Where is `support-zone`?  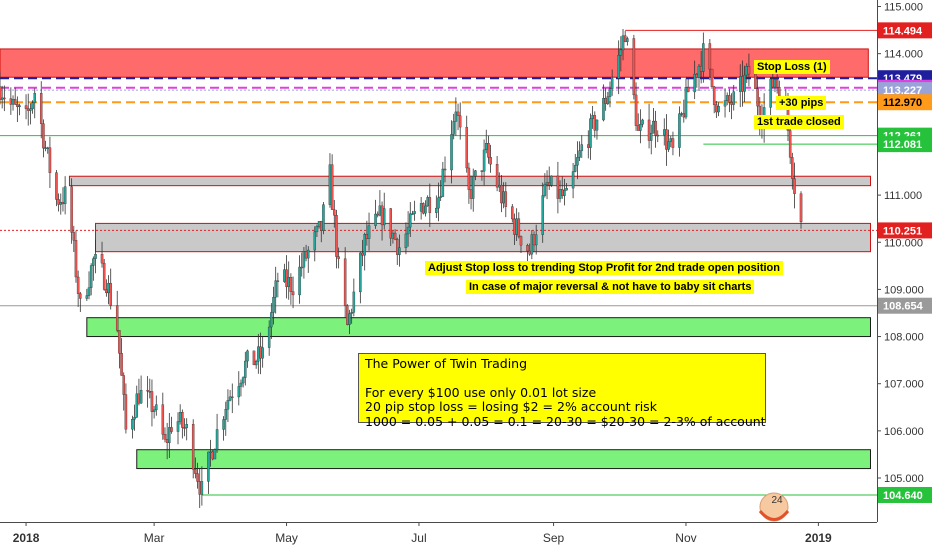 support-zone is located at coordinates (478, 327).